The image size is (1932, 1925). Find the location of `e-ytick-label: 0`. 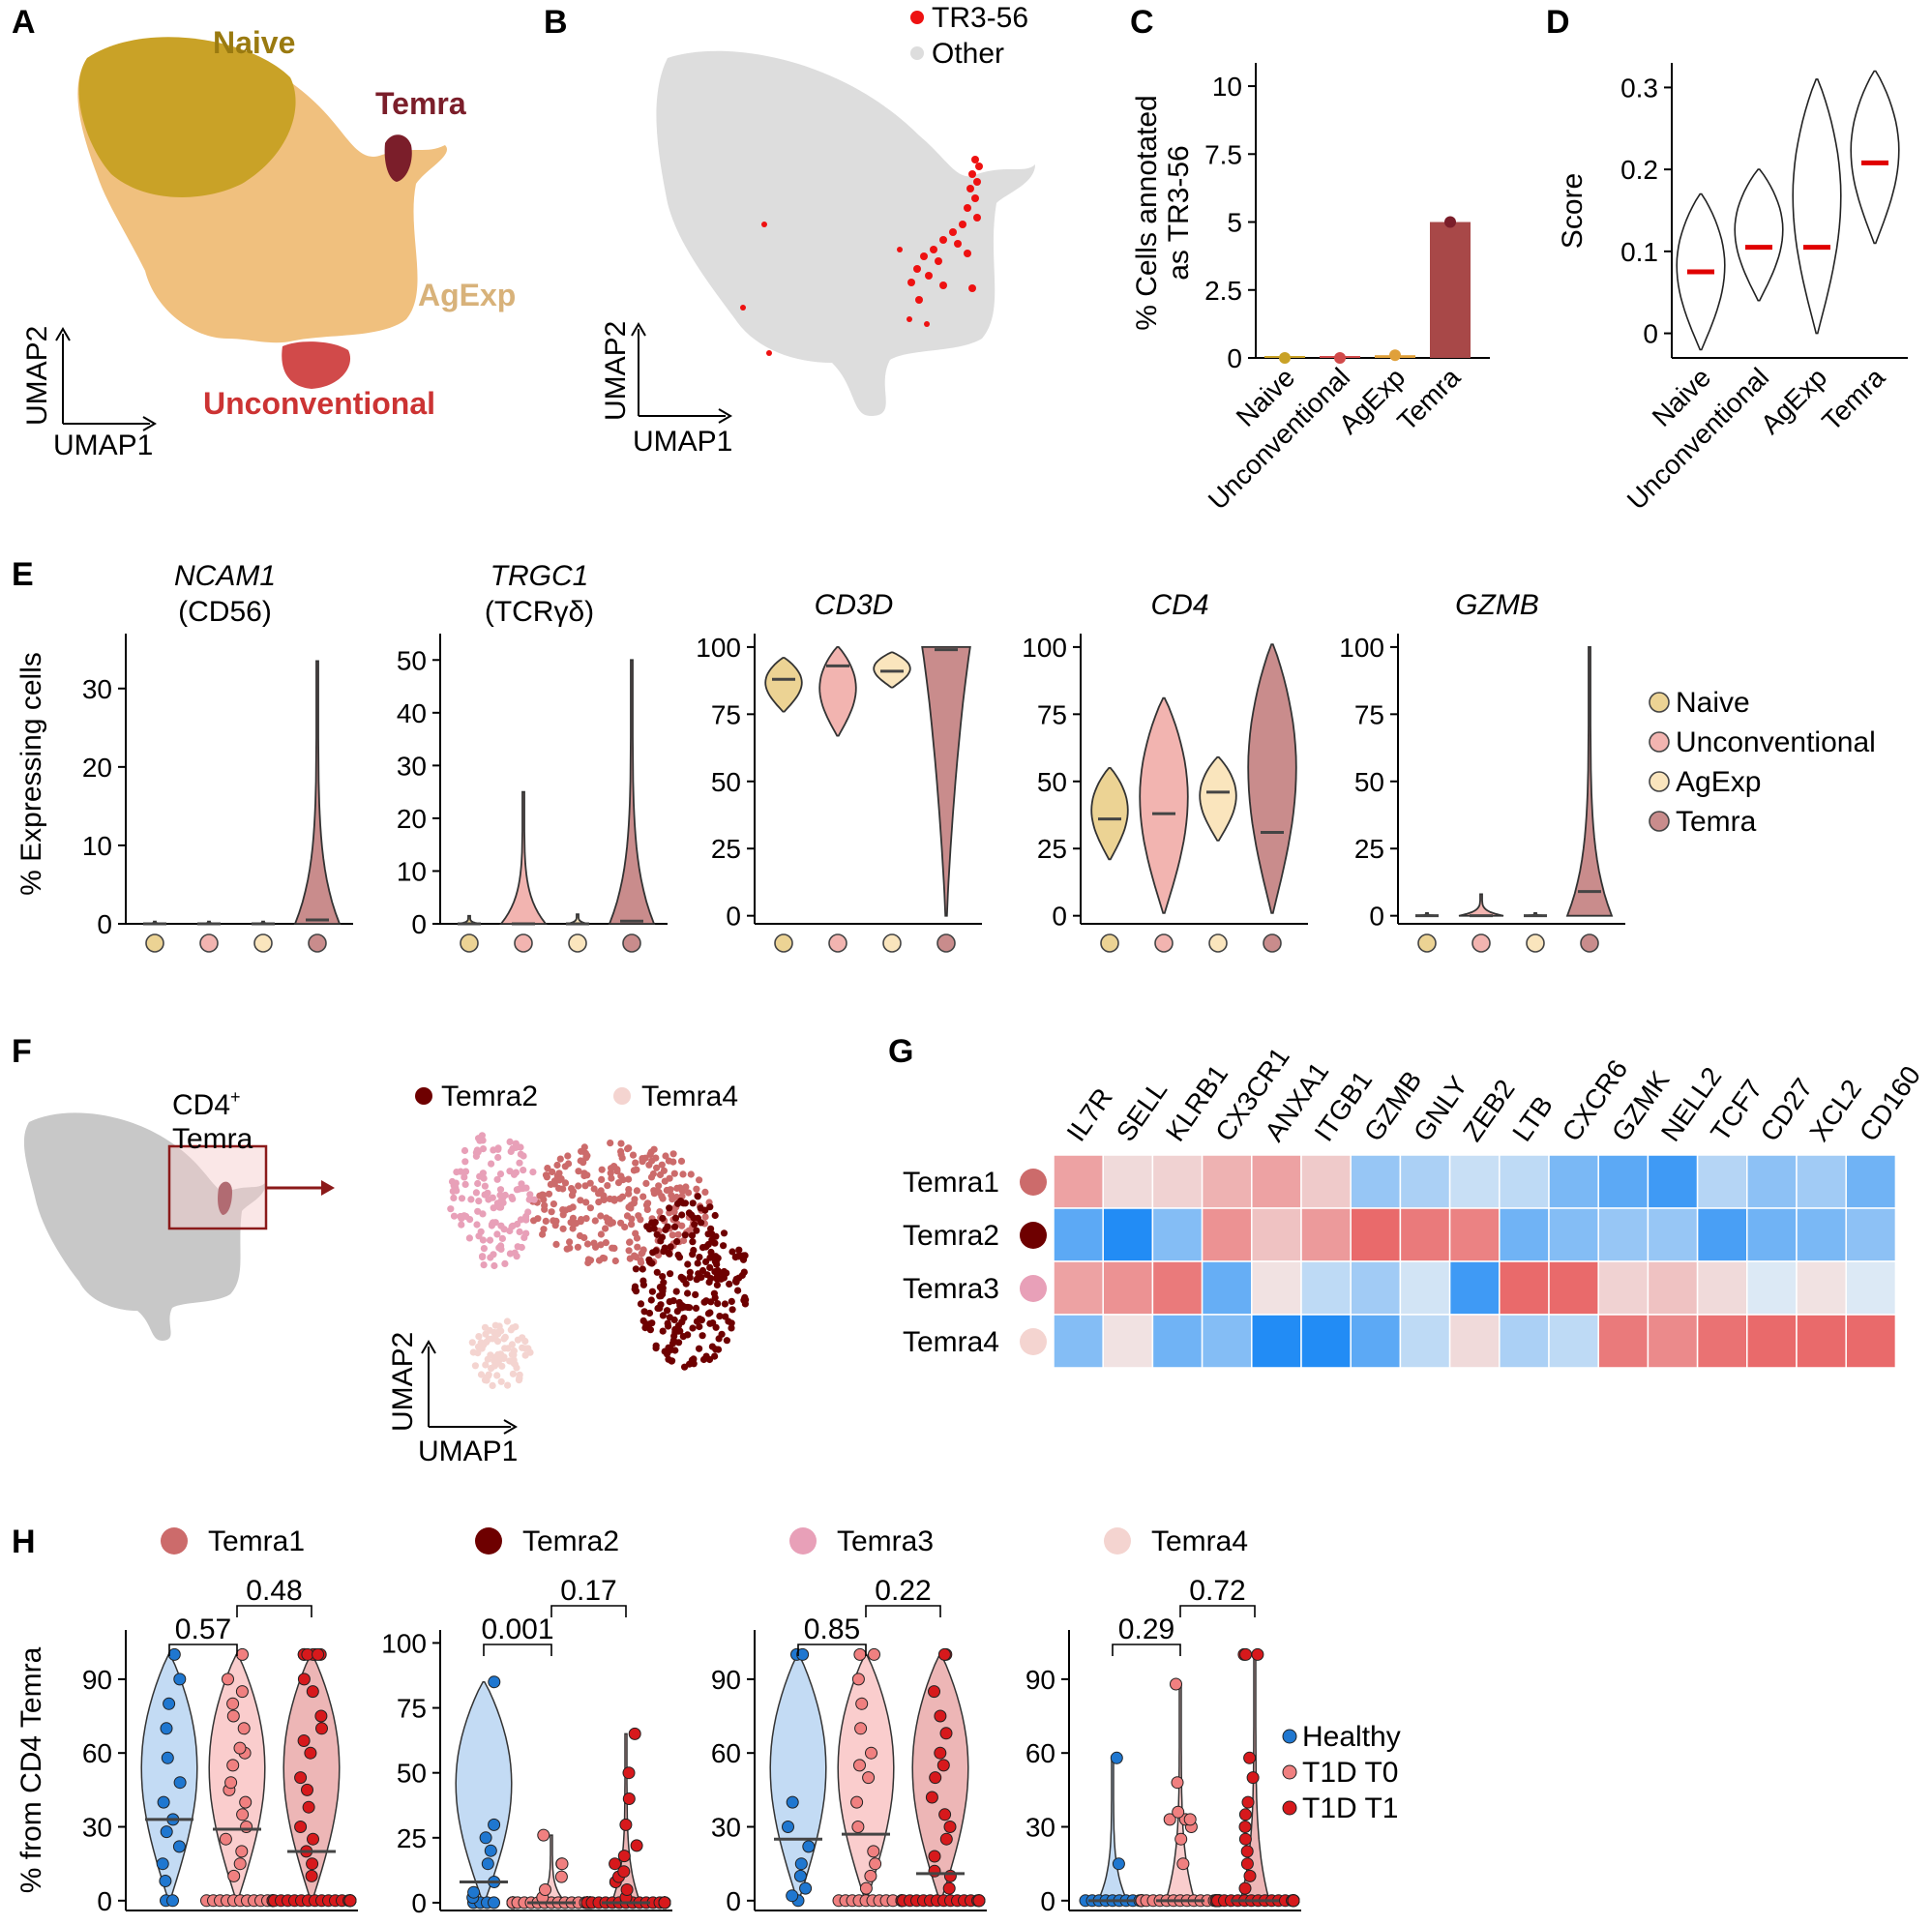

e-ytick-label: 0 is located at coordinates (104, 924).